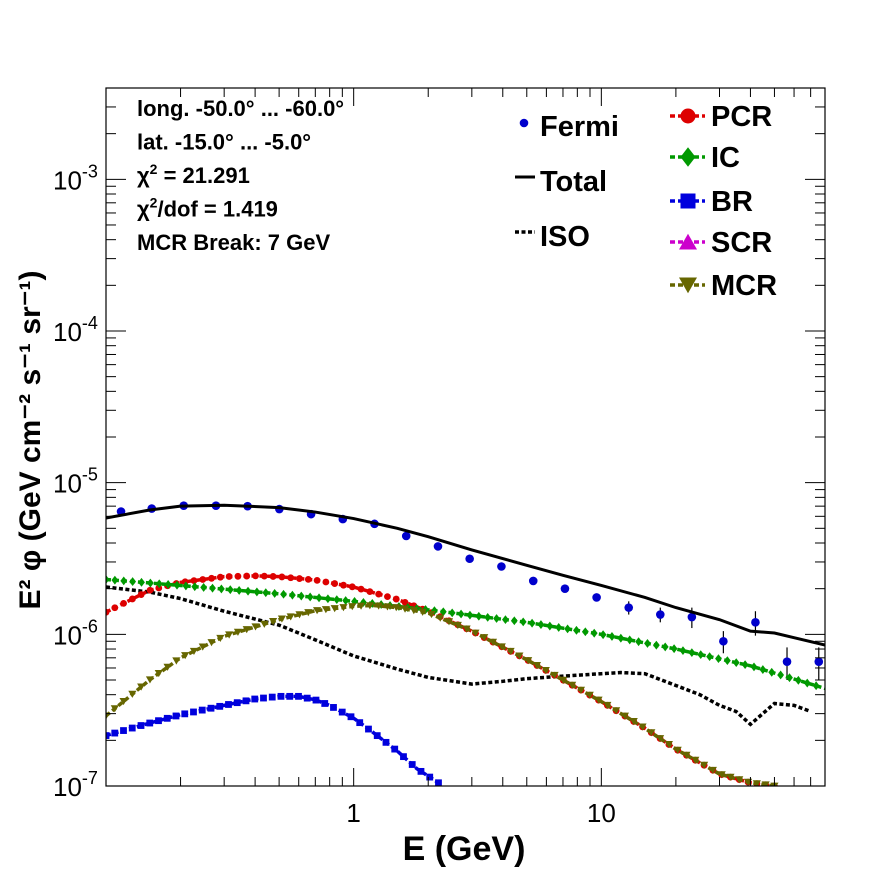 This screenshot has height=872, width=896. Describe the element at coordinates (203, 175) in the screenshot. I see `info-text-part: = 21.291` at that location.